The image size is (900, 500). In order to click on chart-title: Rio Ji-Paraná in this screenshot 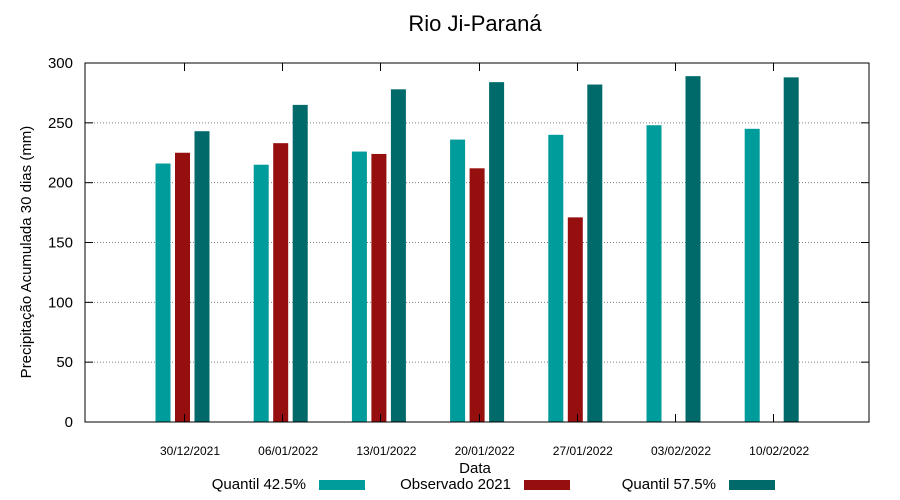, I will do `click(475, 23)`.